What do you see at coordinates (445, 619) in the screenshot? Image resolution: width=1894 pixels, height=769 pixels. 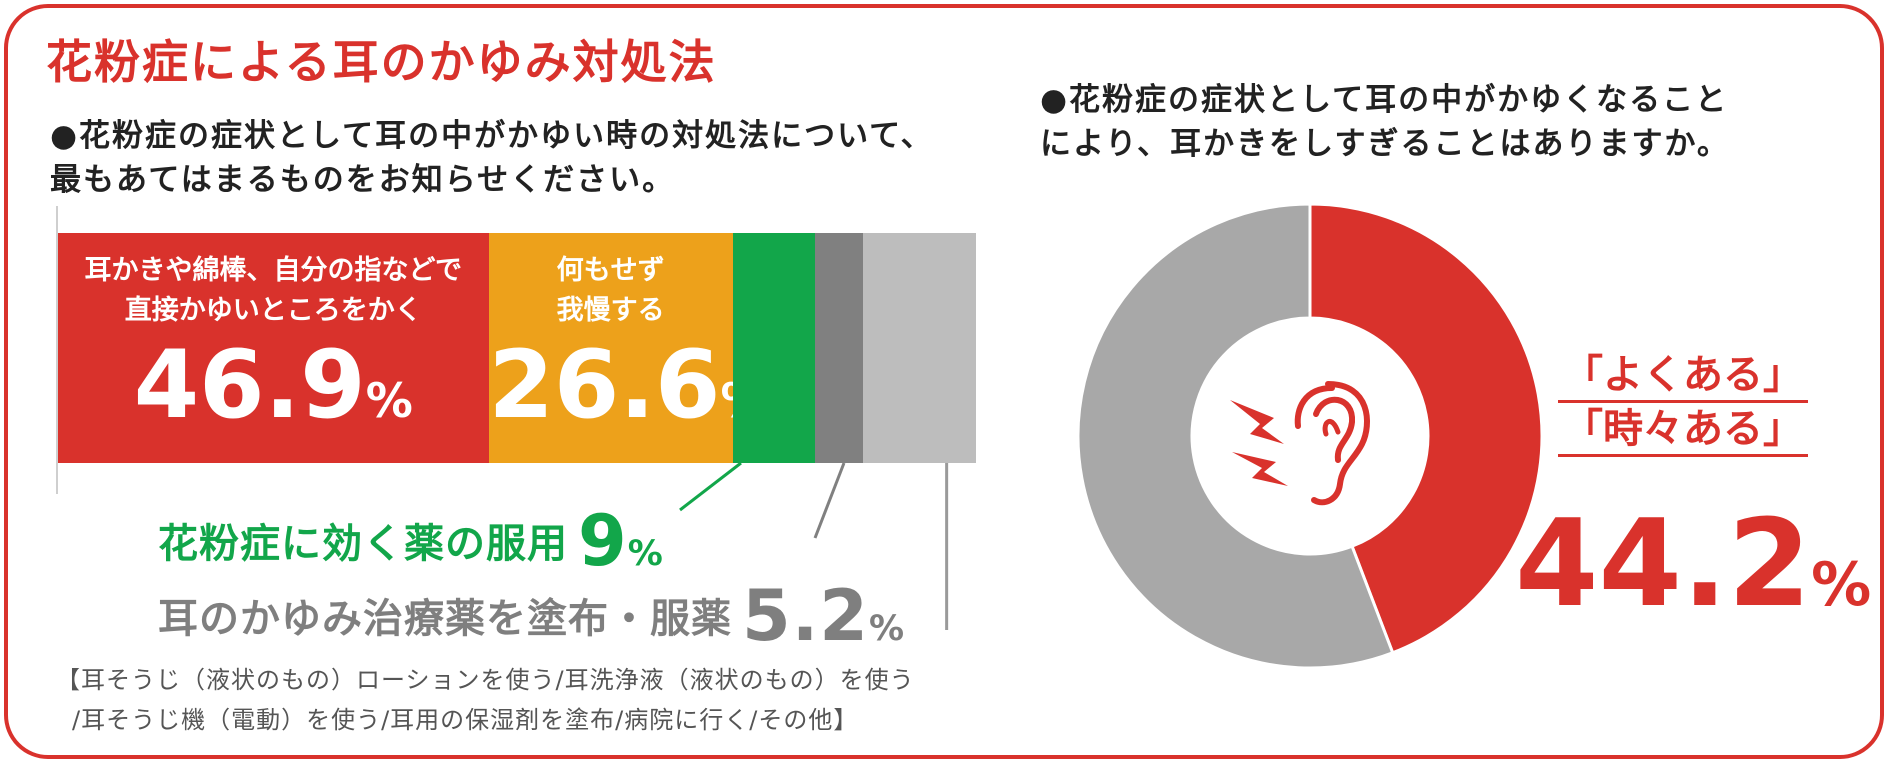 I see `ointment-callout-label: 耳のかゆみ治療薬を塗布・服薬` at bounding box center [445, 619].